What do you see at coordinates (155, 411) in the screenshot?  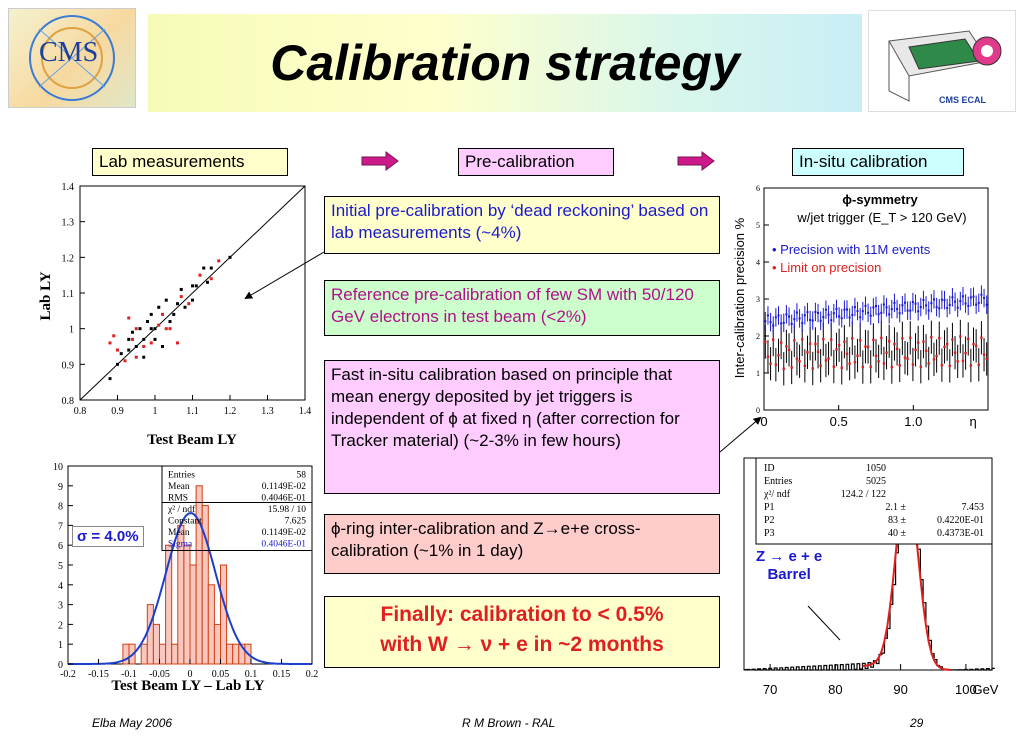 I see `scatter-xtick-label: 1` at bounding box center [155, 411].